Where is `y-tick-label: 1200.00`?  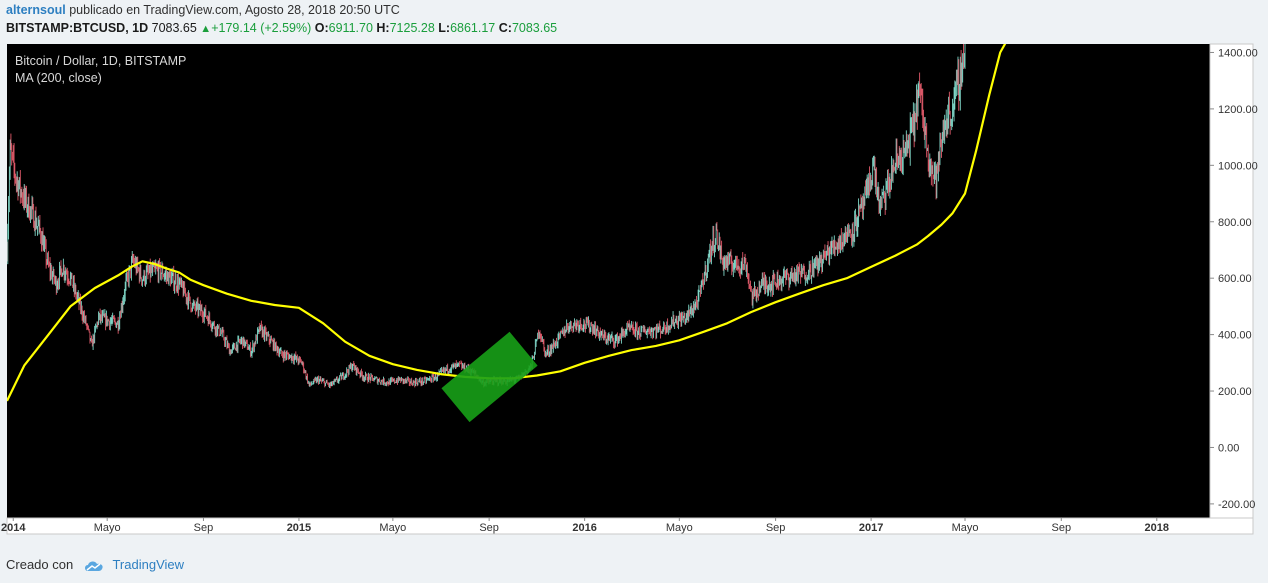
y-tick-label: 1200.00 is located at coordinates (1238, 110).